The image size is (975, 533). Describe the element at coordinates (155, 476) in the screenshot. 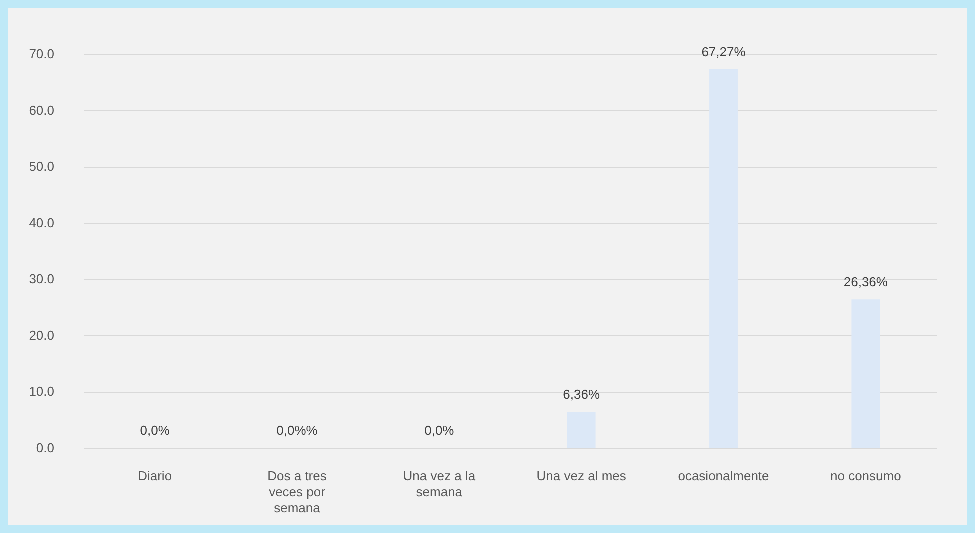

I see `x-tick-label: Diario` at that location.